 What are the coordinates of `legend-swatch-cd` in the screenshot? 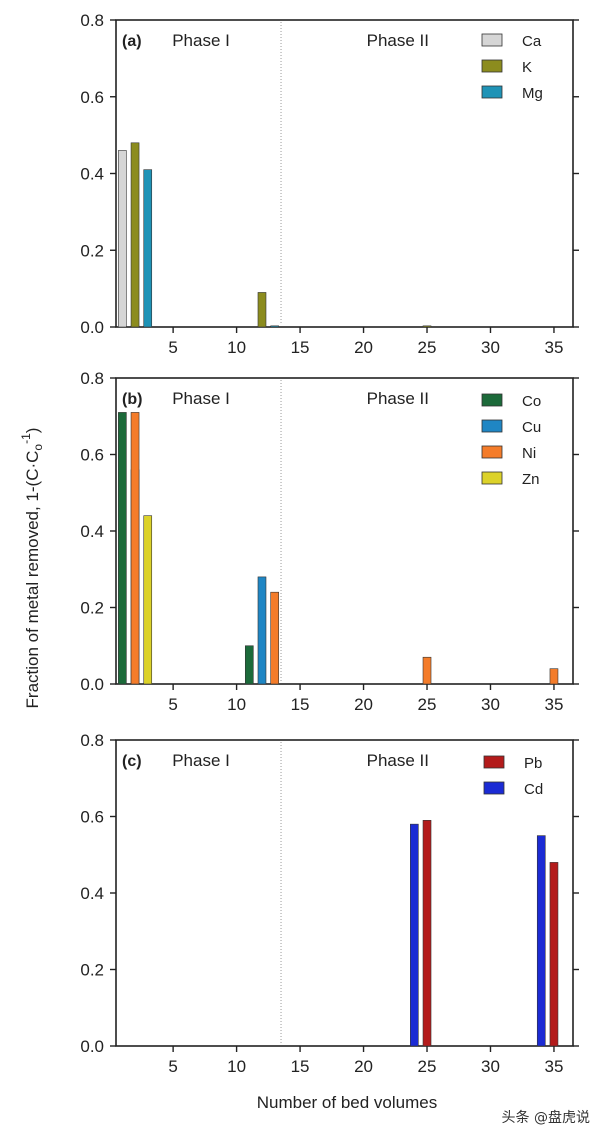 It's located at (494, 788).